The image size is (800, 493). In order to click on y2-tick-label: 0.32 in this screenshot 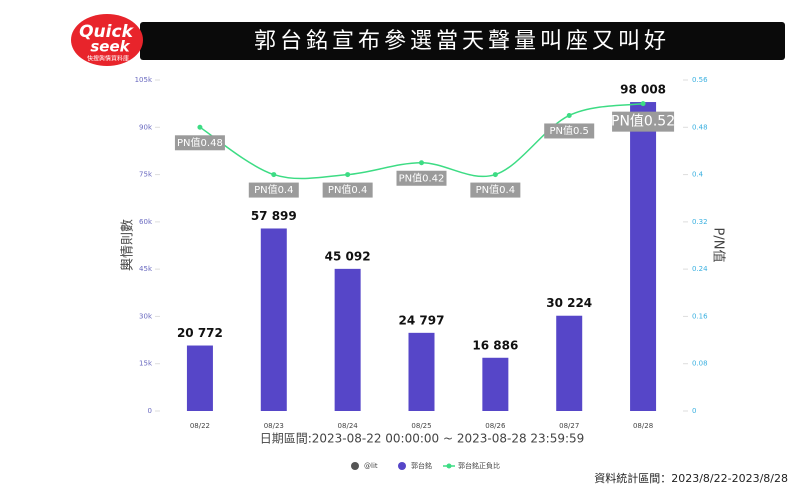, I will do `click(700, 222)`.